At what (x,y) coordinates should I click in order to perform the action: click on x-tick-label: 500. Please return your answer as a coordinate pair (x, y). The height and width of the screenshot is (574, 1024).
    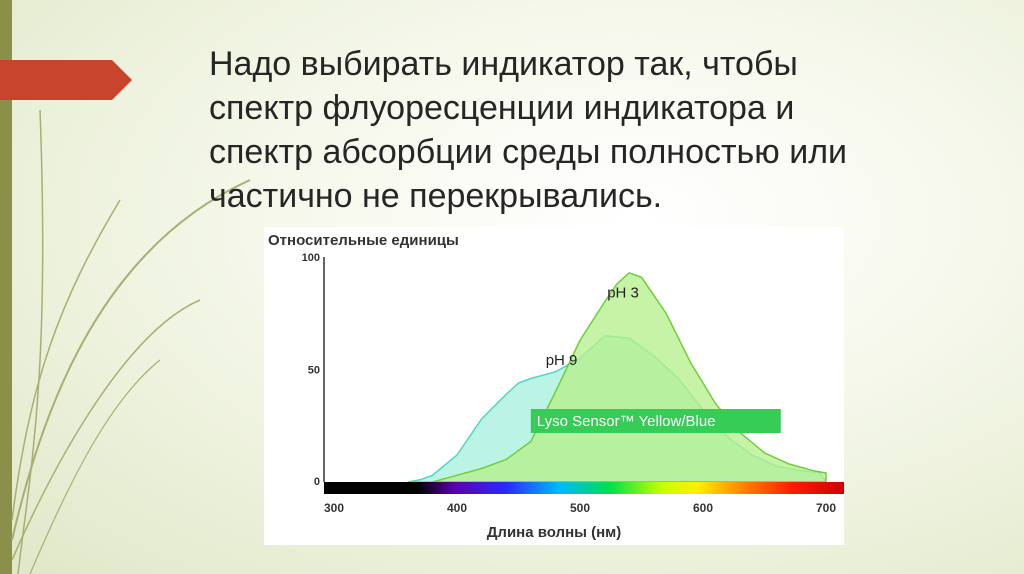
    Looking at the image, I should click on (580, 508).